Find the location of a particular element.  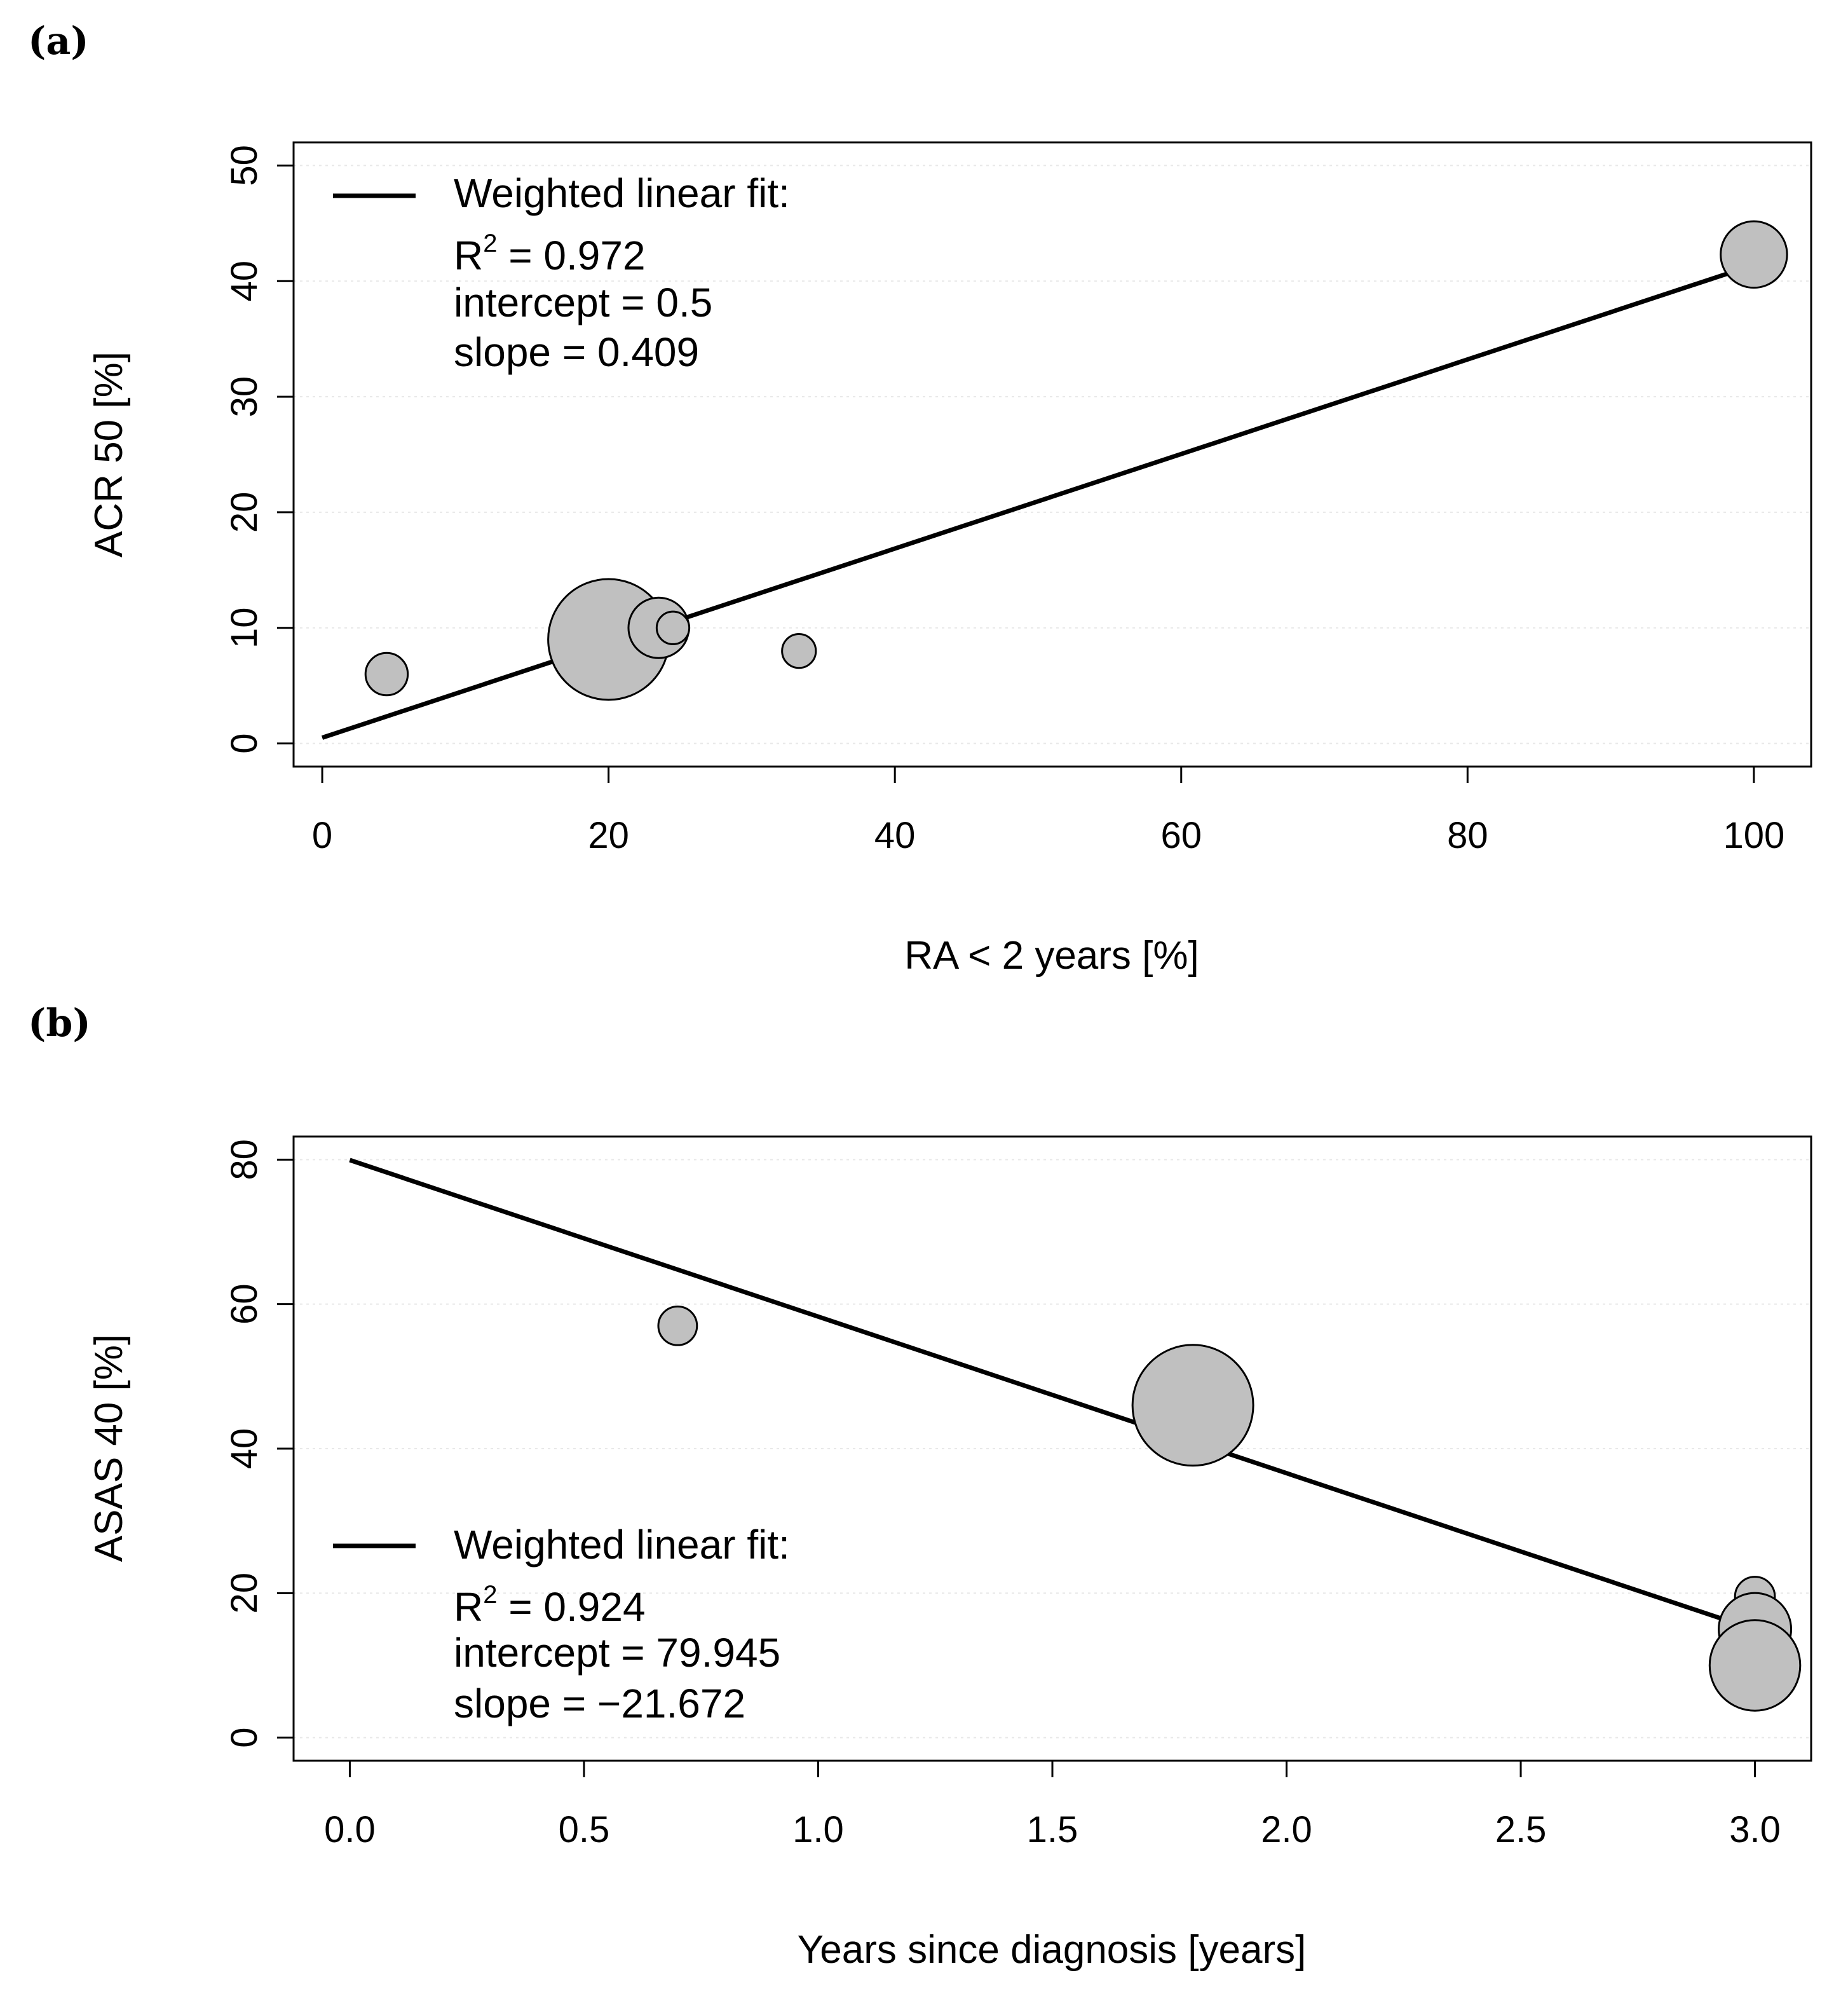

panel-a-y-tick-label-4: 40 is located at coordinates (245, 281).